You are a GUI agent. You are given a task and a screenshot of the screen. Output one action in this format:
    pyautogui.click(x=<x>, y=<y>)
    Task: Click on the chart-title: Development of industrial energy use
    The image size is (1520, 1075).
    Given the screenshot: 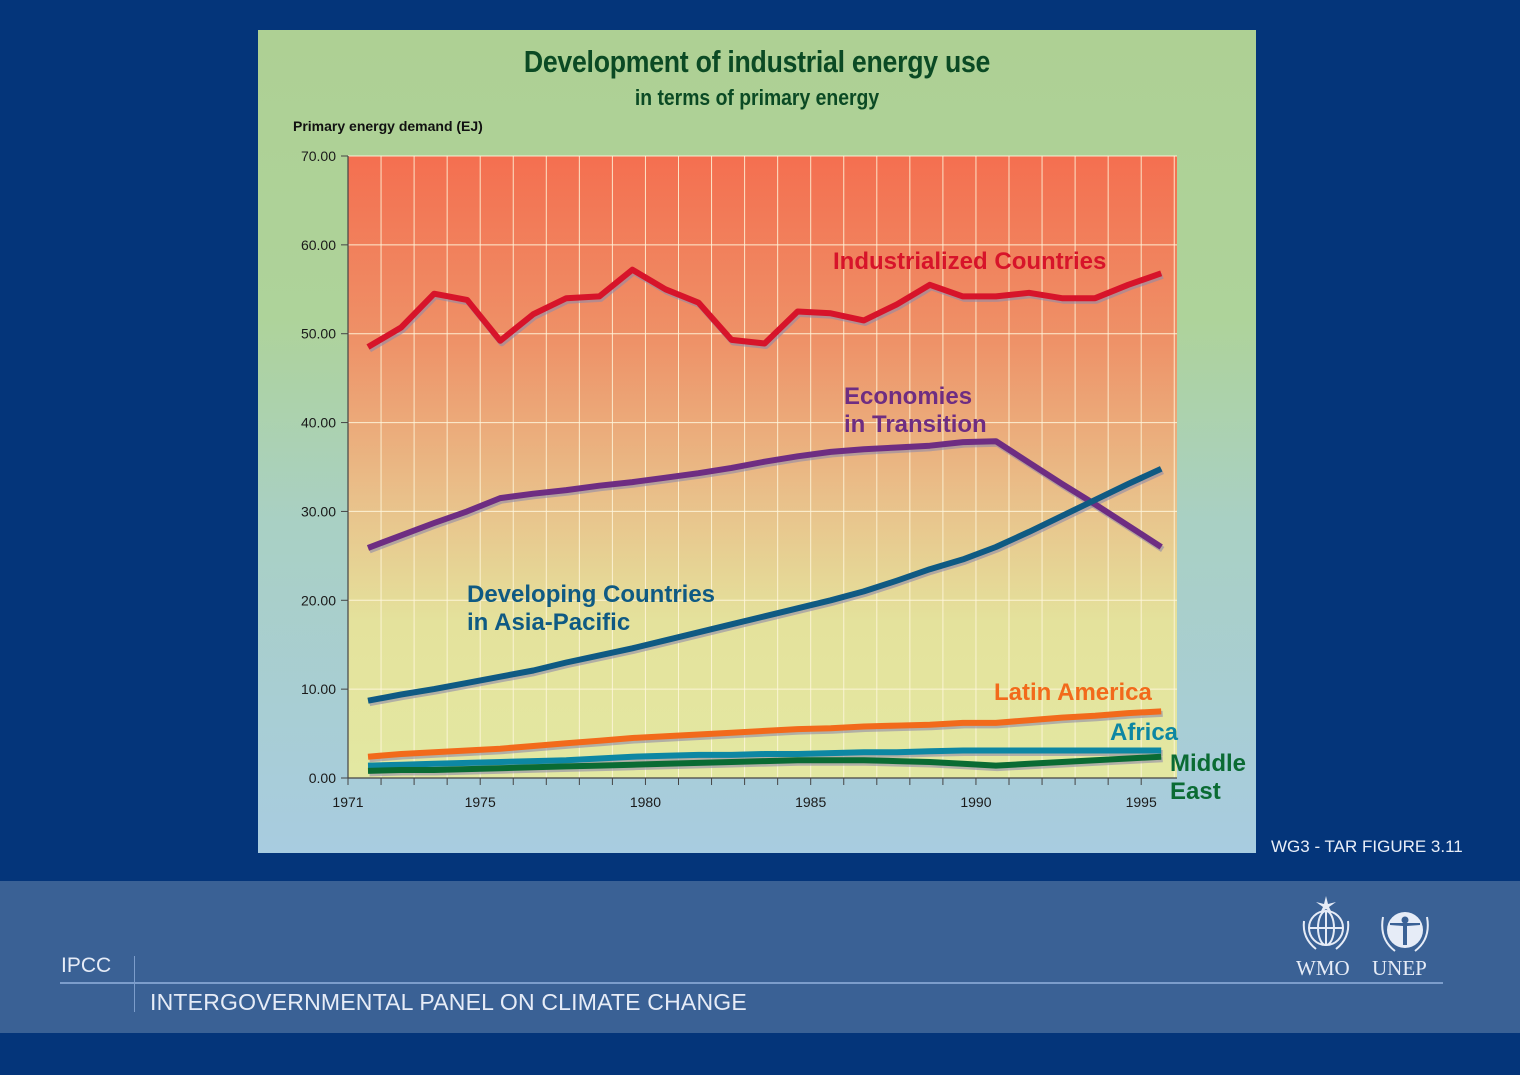 What is the action you would take?
    pyautogui.click(x=757, y=61)
    